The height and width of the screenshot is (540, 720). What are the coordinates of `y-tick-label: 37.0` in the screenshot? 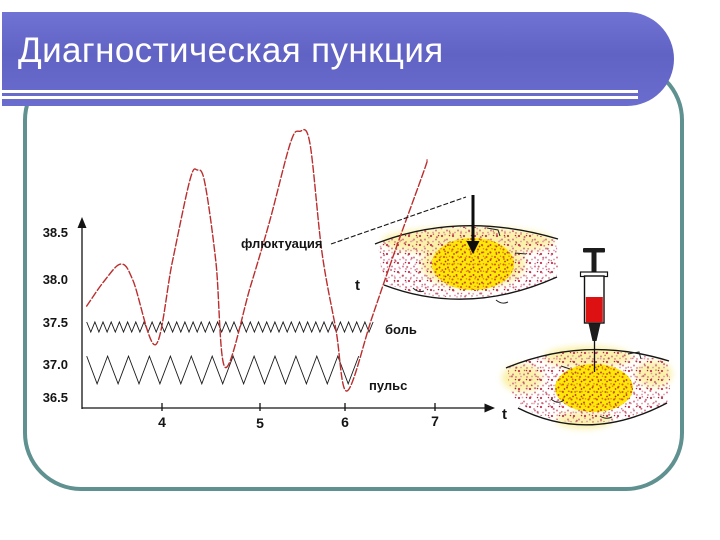 It's located at (55, 364).